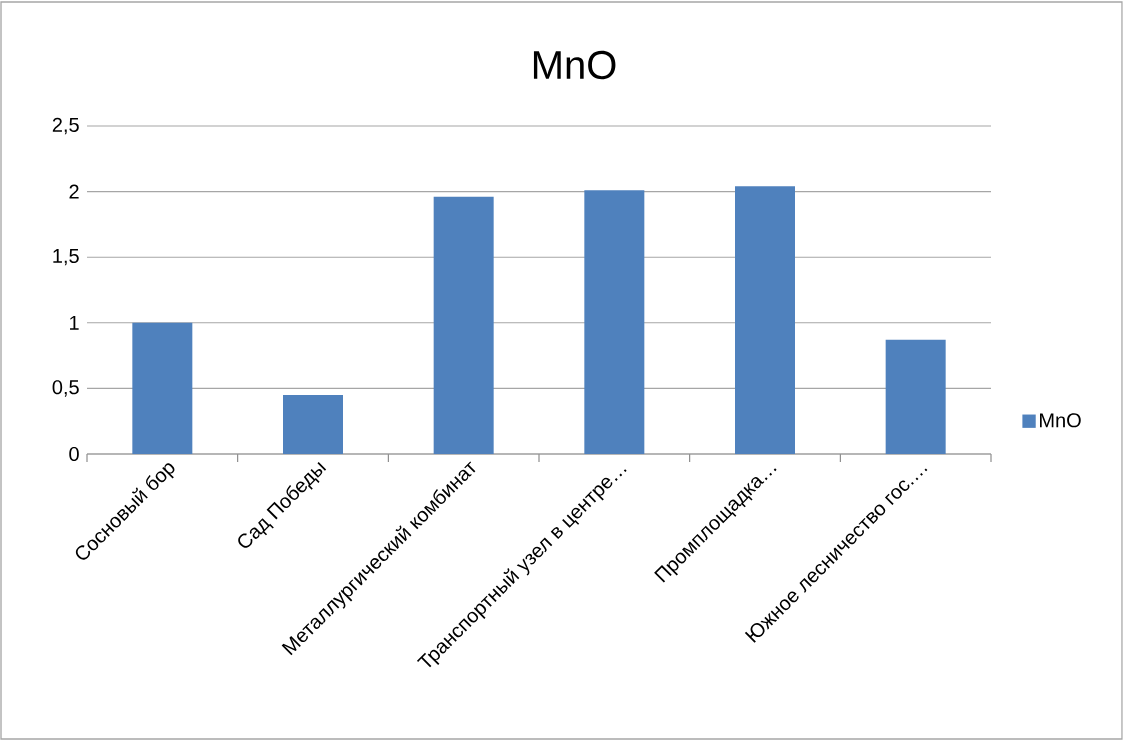 The height and width of the screenshot is (740, 1124). What do you see at coordinates (65, 388) in the screenshot?
I see `y-tick-label: 0,5` at bounding box center [65, 388].